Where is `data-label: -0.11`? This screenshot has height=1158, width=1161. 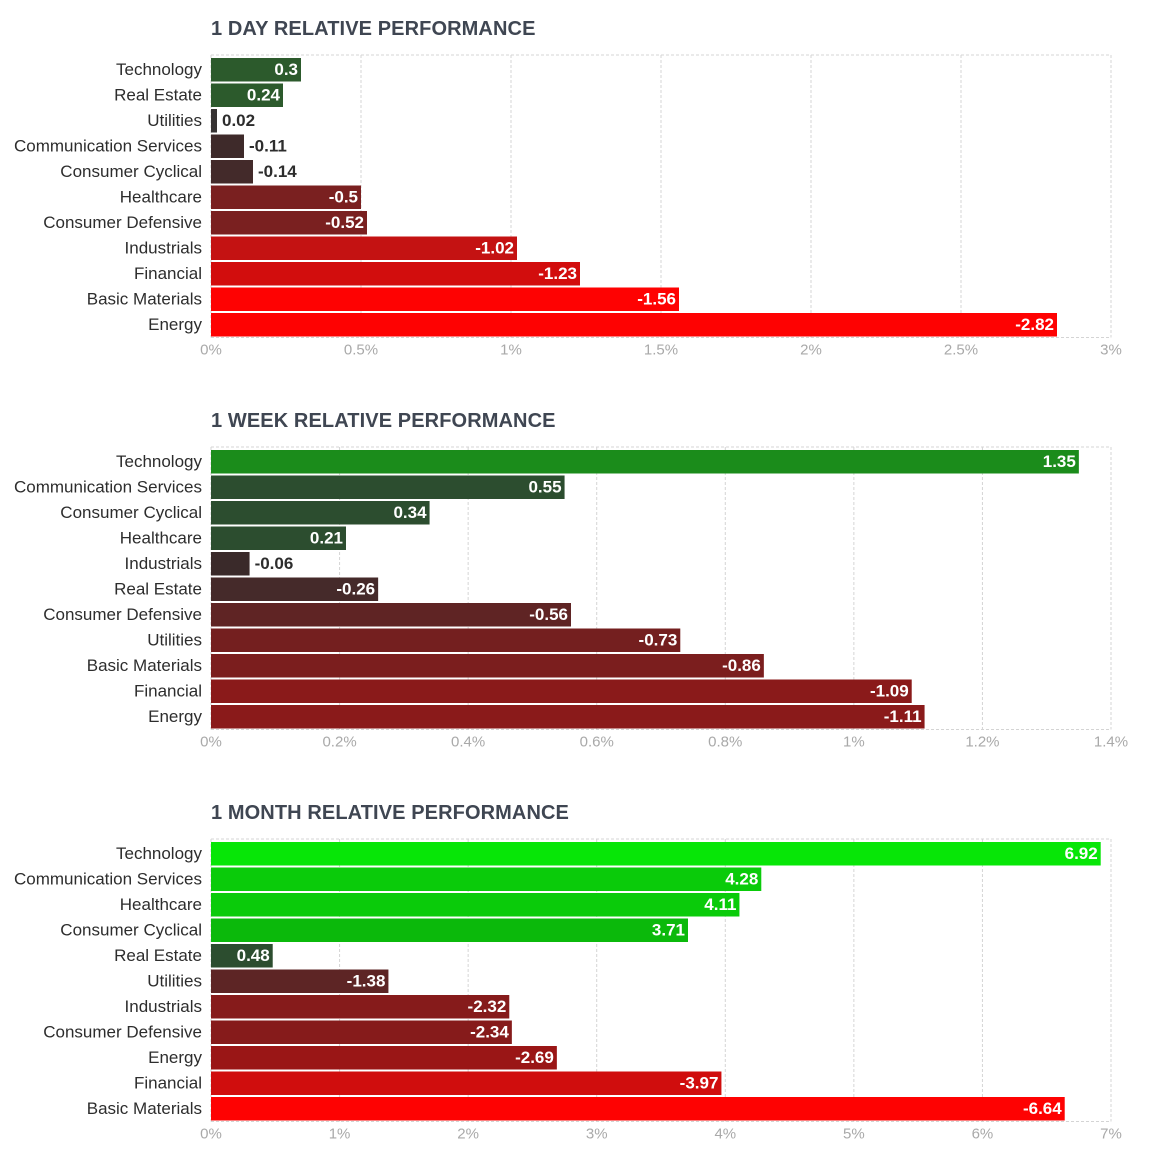 data-label: -0.11 is located at coordinates (268, 146).